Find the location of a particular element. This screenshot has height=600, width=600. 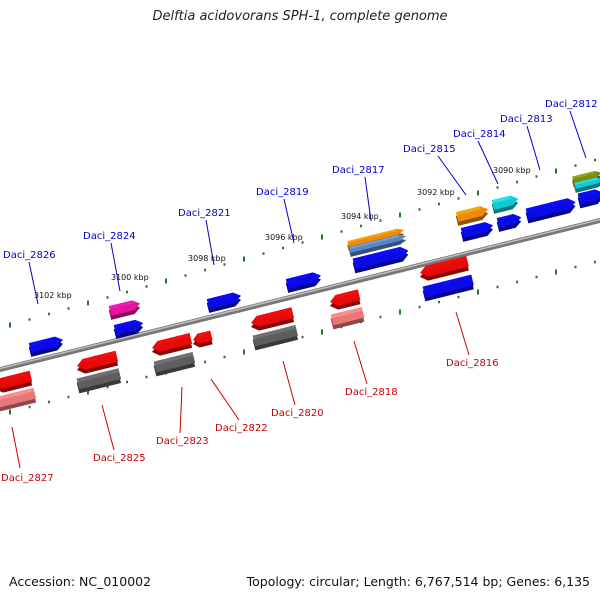

gene-arrow-daci-2825-rna-shine is located at coordinates (98, 375).